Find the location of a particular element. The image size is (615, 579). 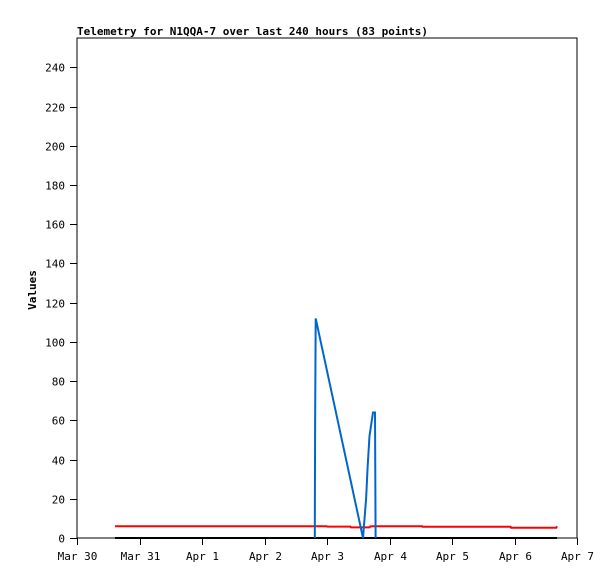

x-tick-label: Apr 1 is located at coordinates (202, 556).